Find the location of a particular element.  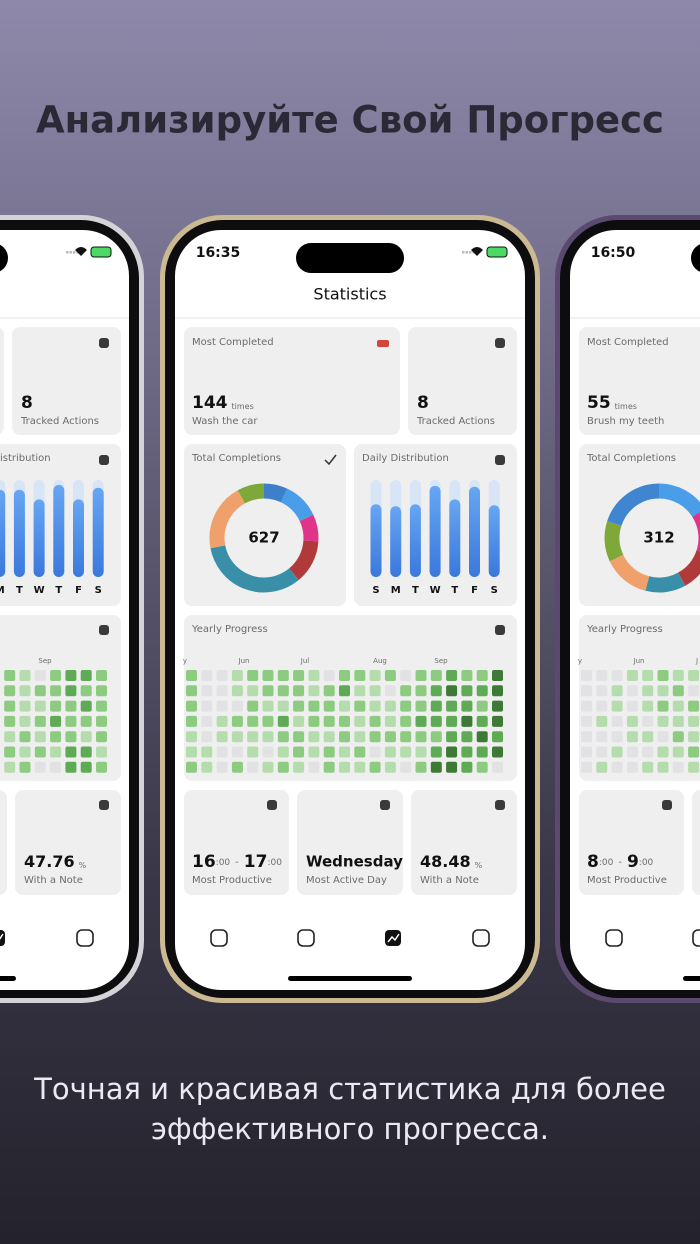

dynamic-island is located at coordinates (4, 258).